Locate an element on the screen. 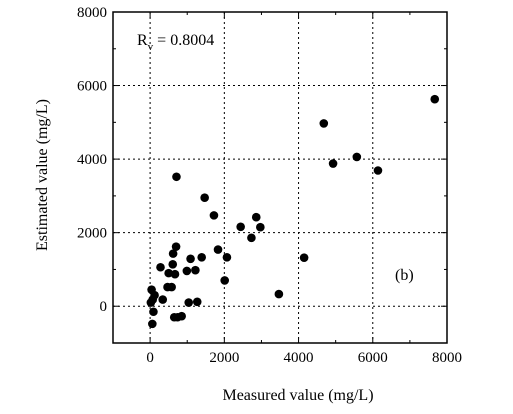  correlation-annotation: Rv = 0.8004 is located at coordinates (175, 42).